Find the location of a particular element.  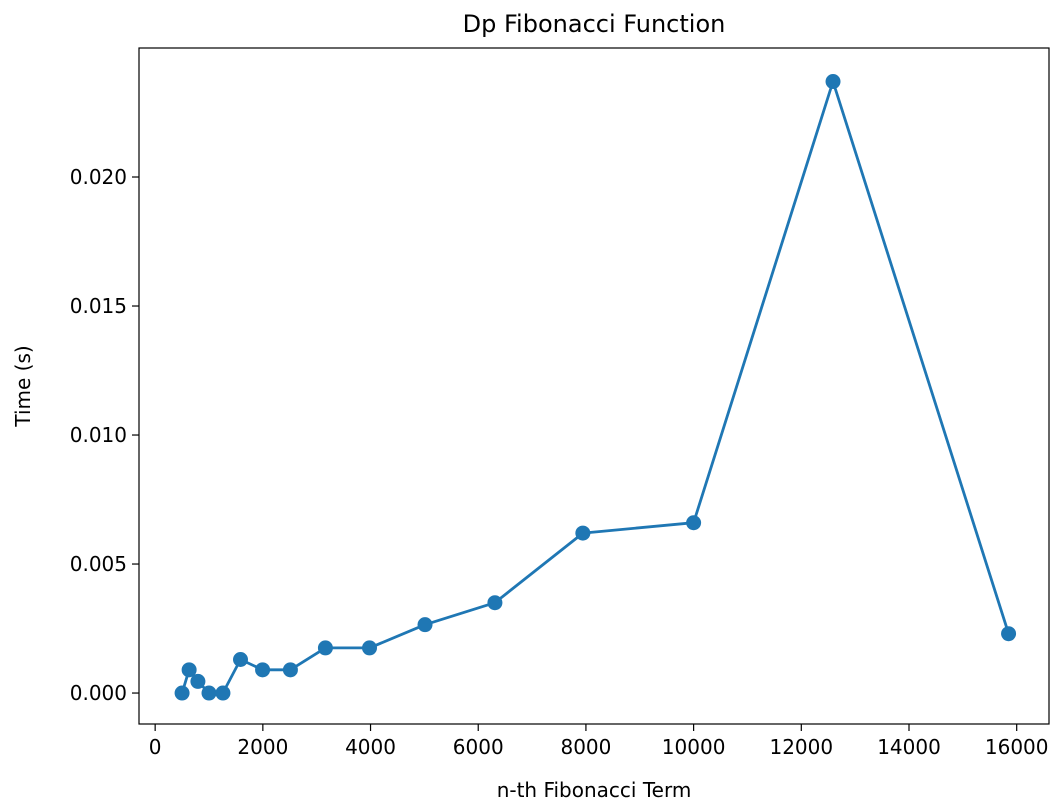

y-tick-label: 0.015 is located at coordinates (98, 306).